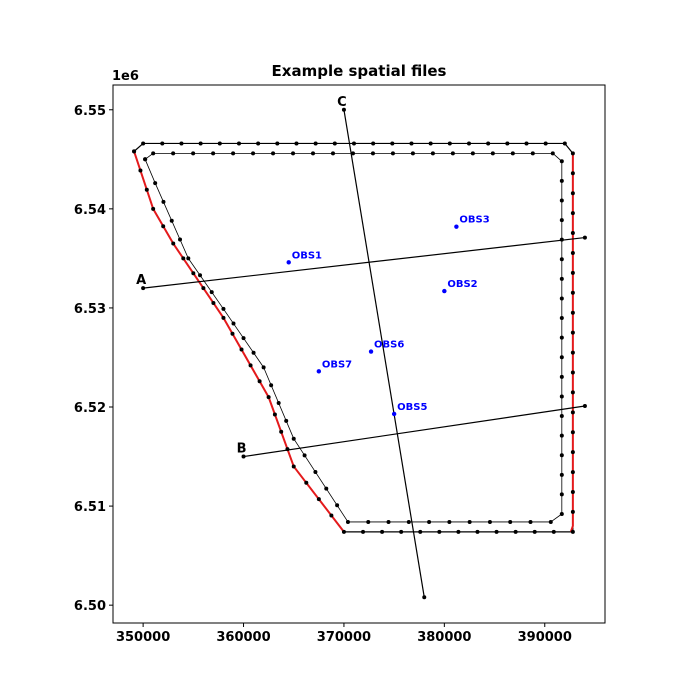 The width and height of the screenshot is (700, 700). Describe the element at coordinates (412, 407) in the screenshot. I see `observation-label: OBS5` at that location.